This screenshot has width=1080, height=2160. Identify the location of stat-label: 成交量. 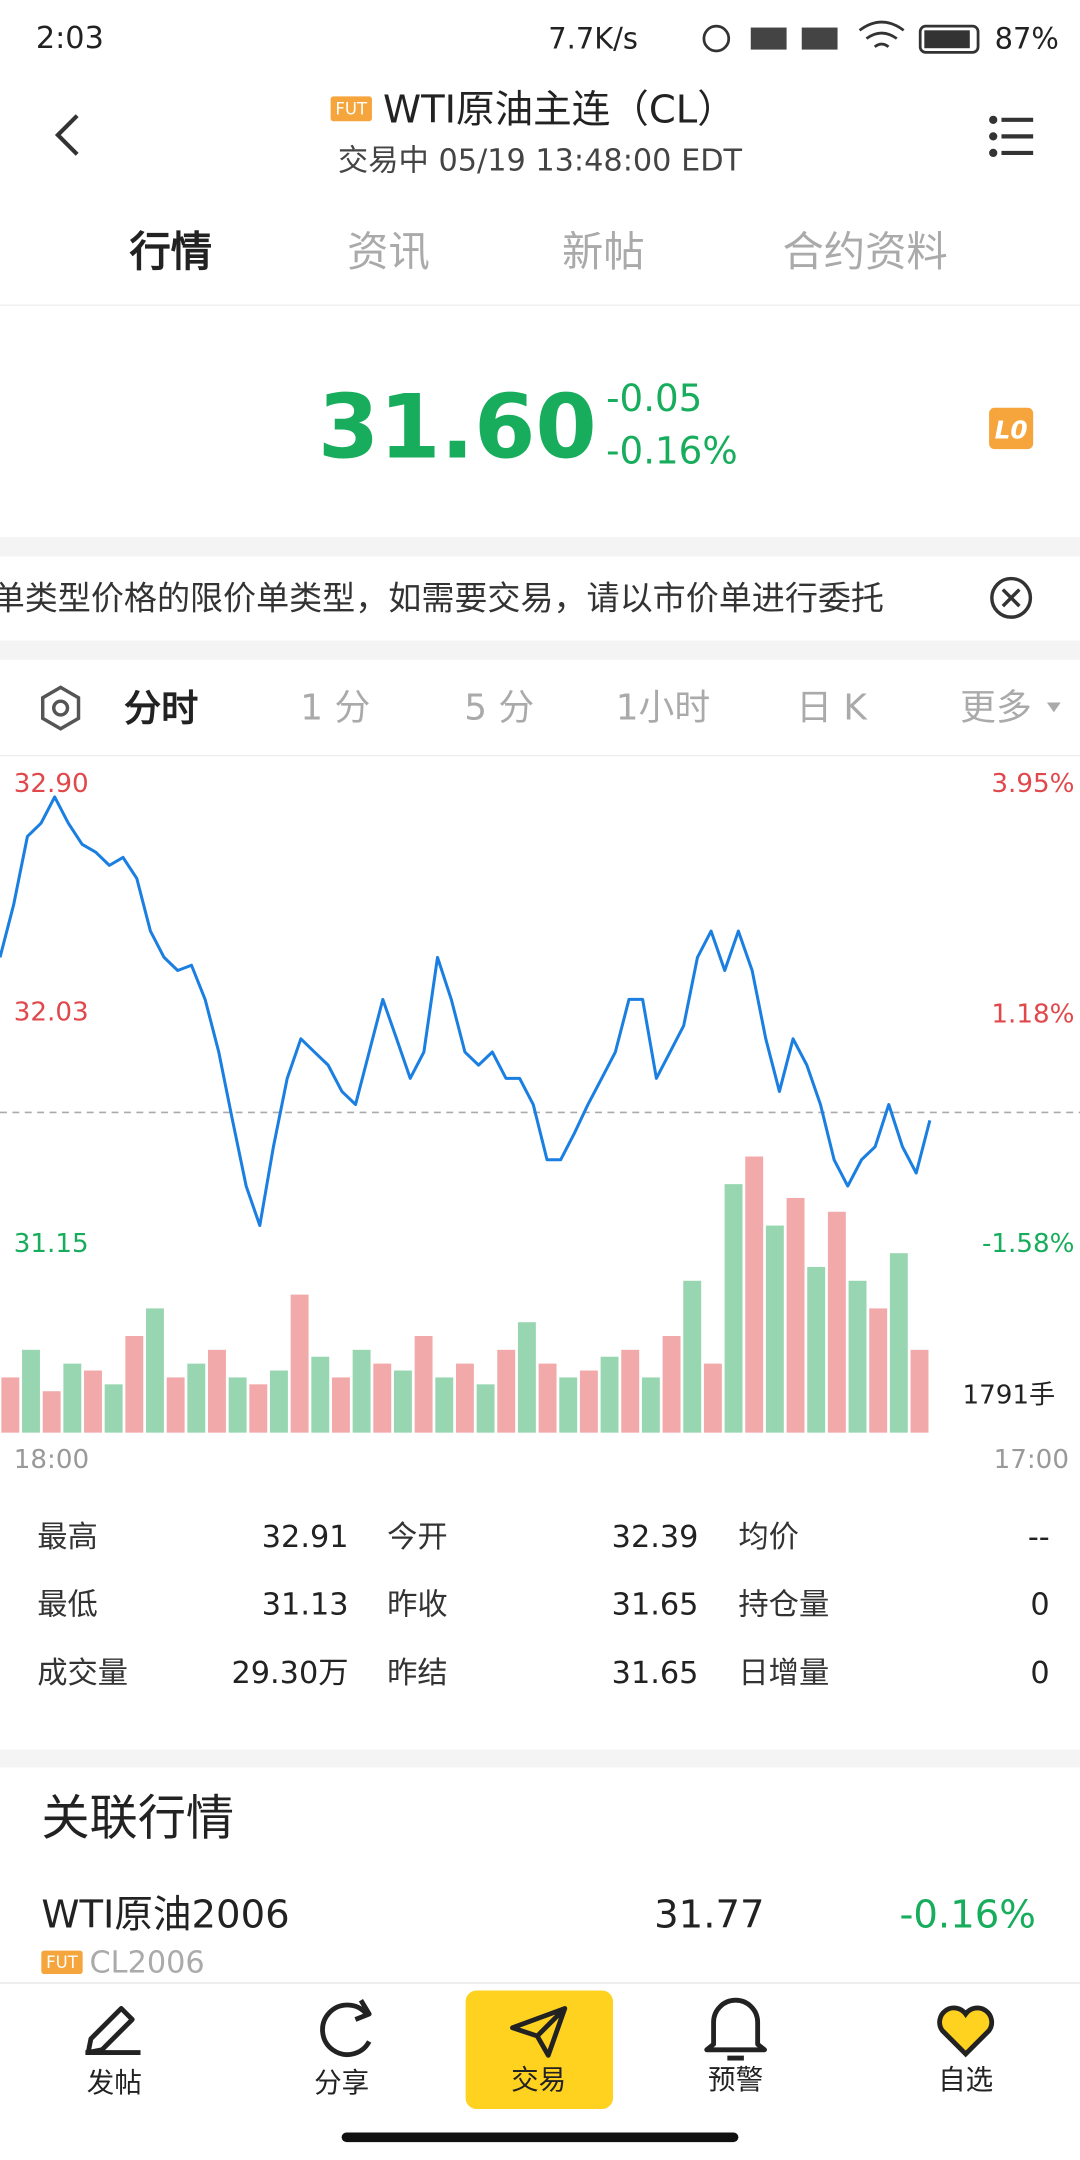
(82, 1673).